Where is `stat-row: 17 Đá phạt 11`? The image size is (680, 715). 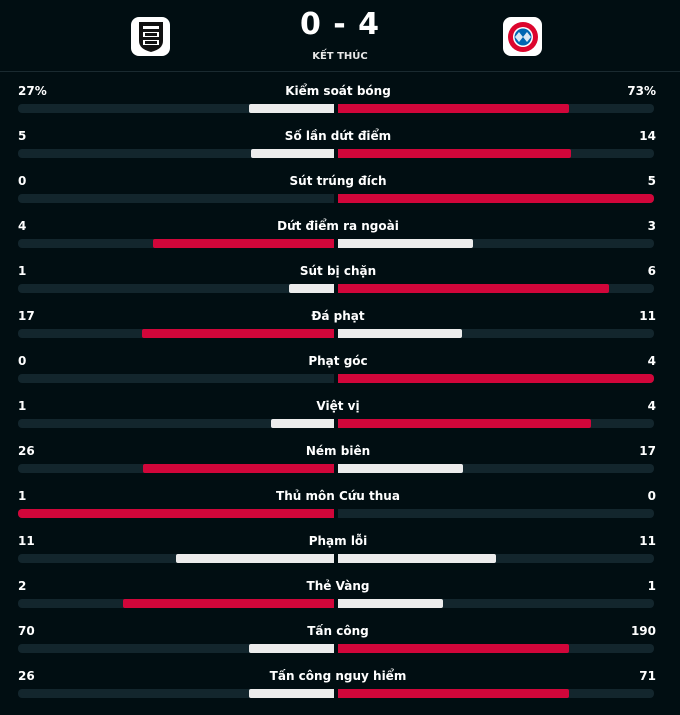
stat-row: 17 Đá phạt 11 is located at coordinates (340, 324).